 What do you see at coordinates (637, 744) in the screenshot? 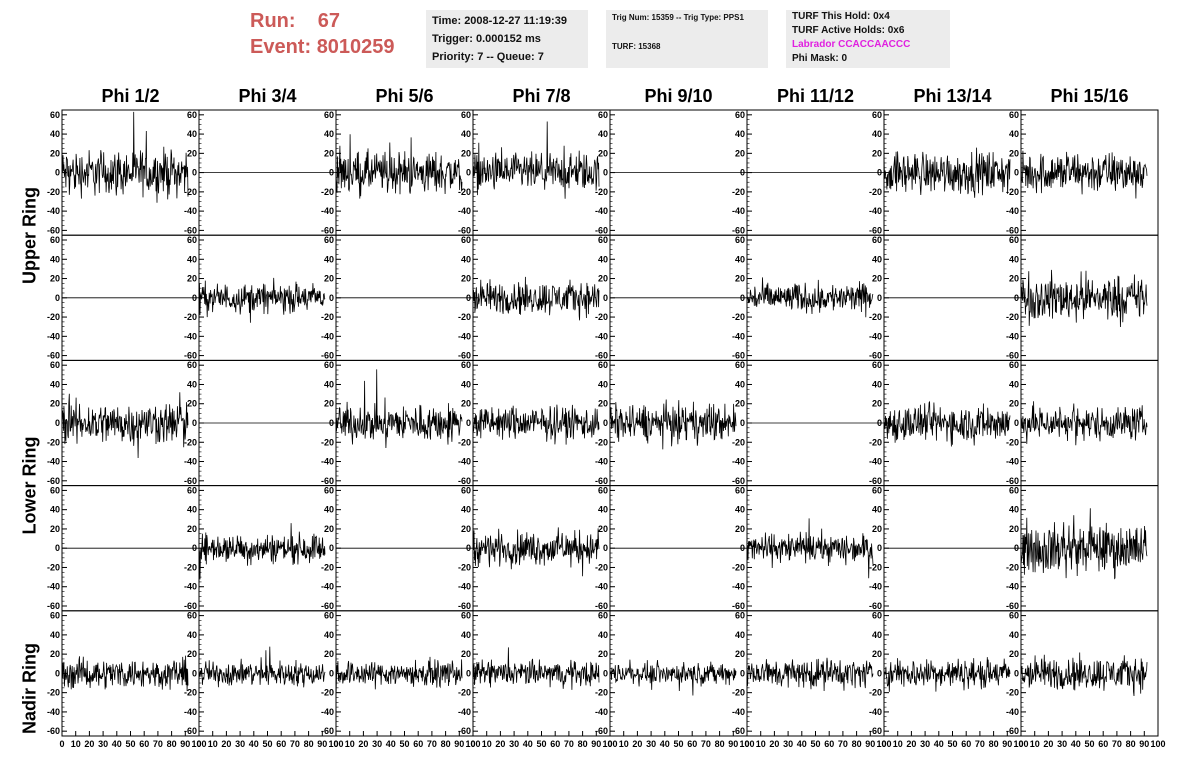
I see `x-tick-label: 20` at bounding box center [637, 744].